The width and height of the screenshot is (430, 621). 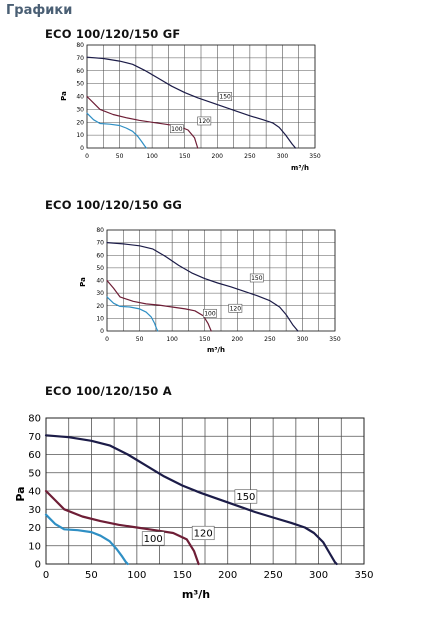 I want to click on grid-gf, so click(x=201, y=96).